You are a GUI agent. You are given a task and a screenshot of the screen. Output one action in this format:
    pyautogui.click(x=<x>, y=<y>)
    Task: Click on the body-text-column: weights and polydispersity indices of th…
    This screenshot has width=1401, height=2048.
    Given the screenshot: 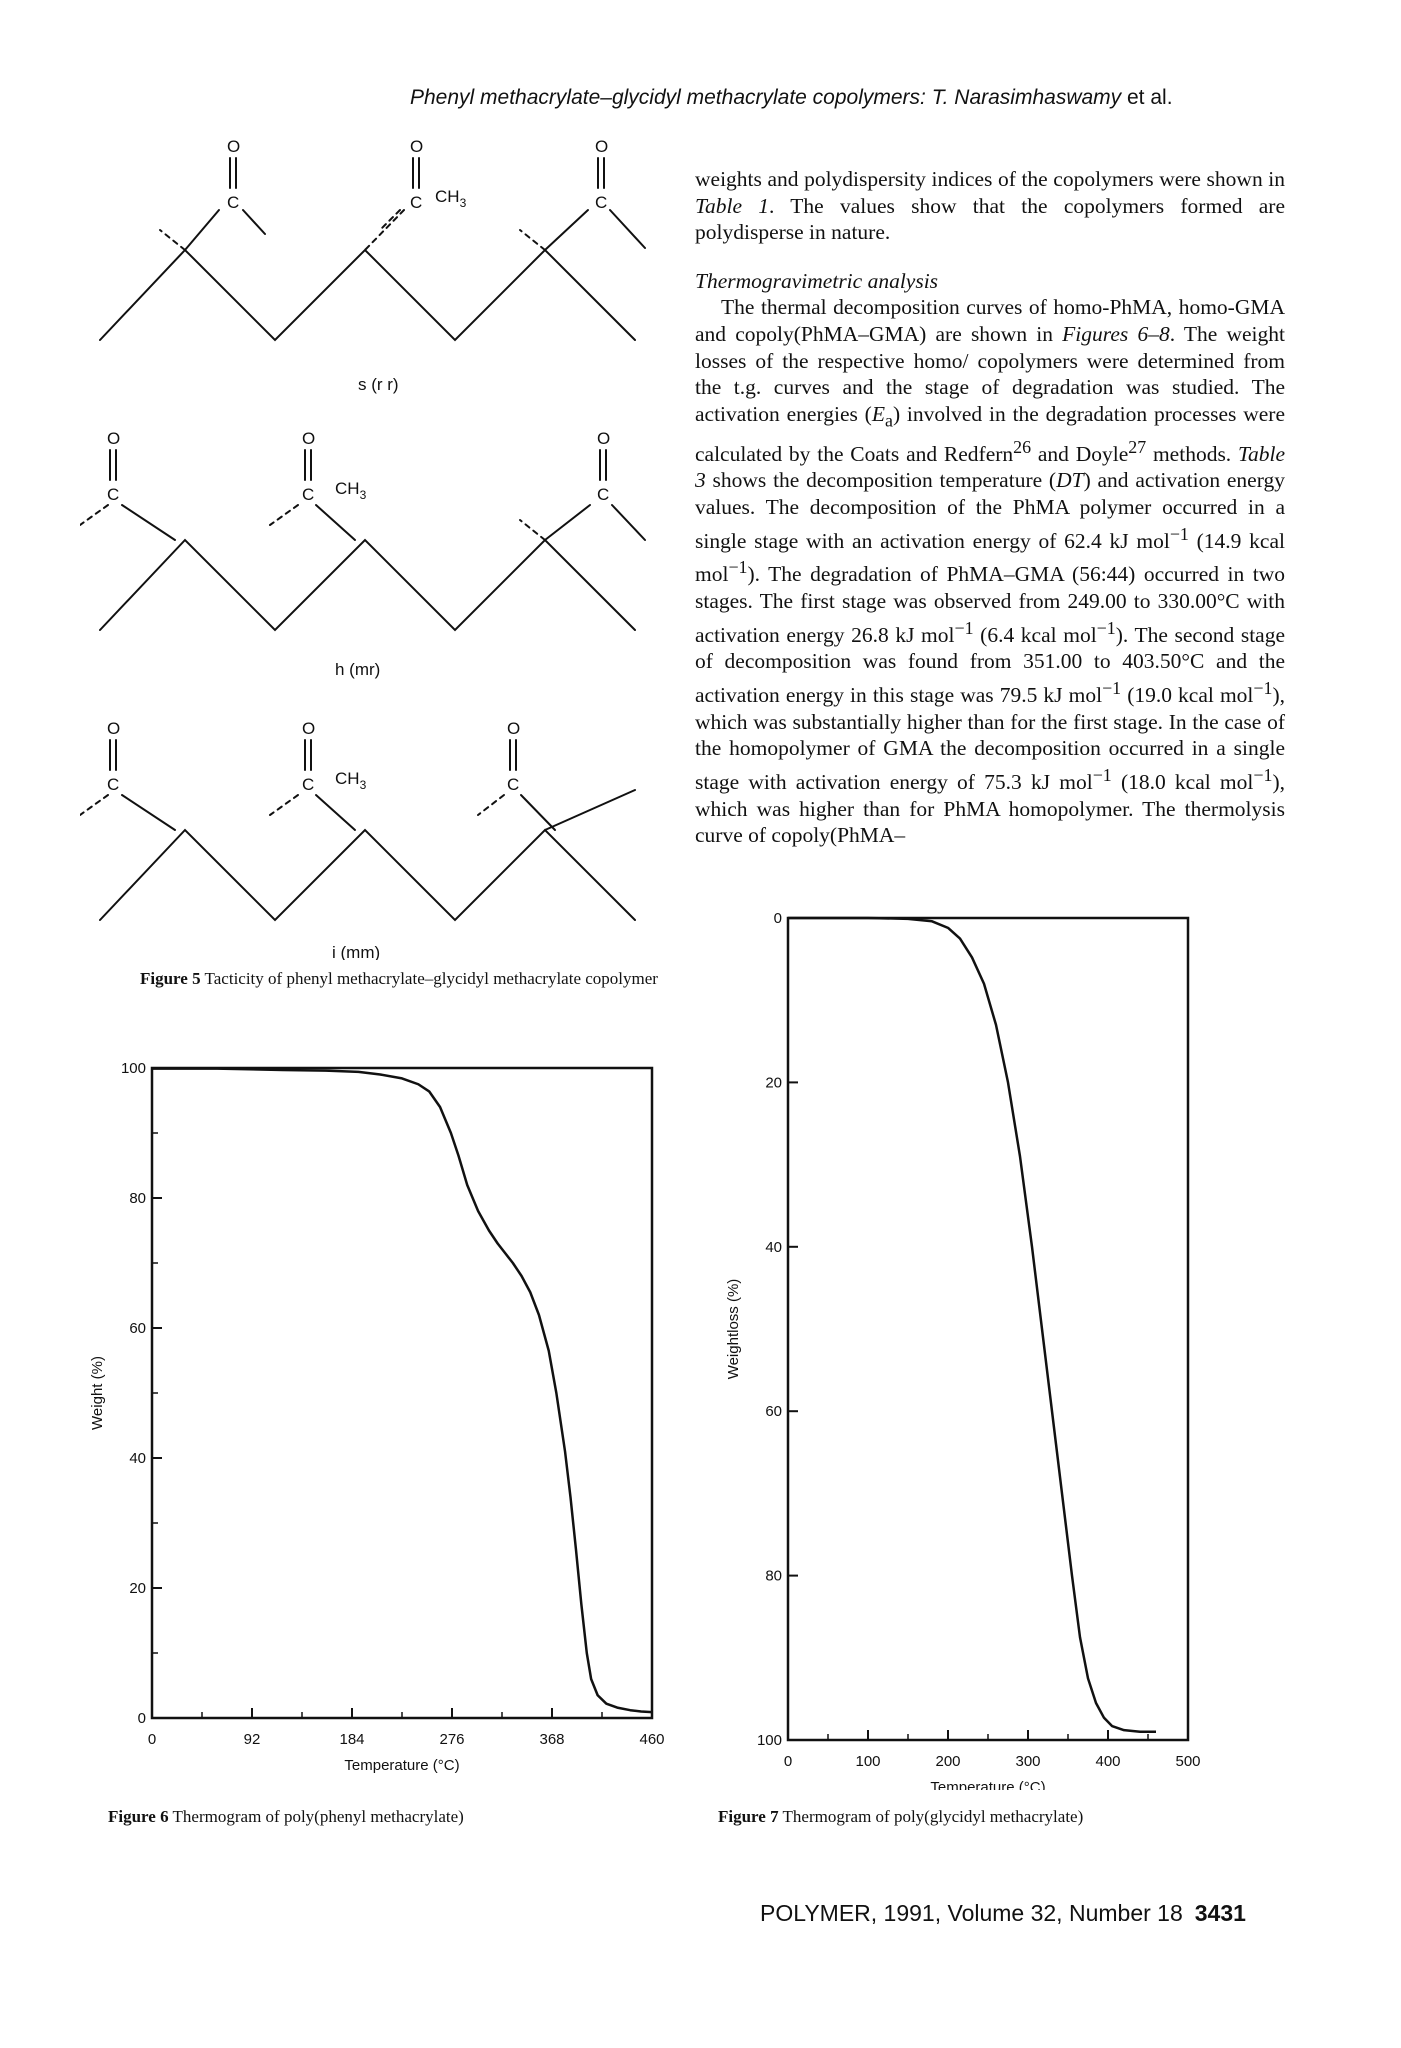 What is the action you would take?
    pyautogui.click(x=990, y=507)
    